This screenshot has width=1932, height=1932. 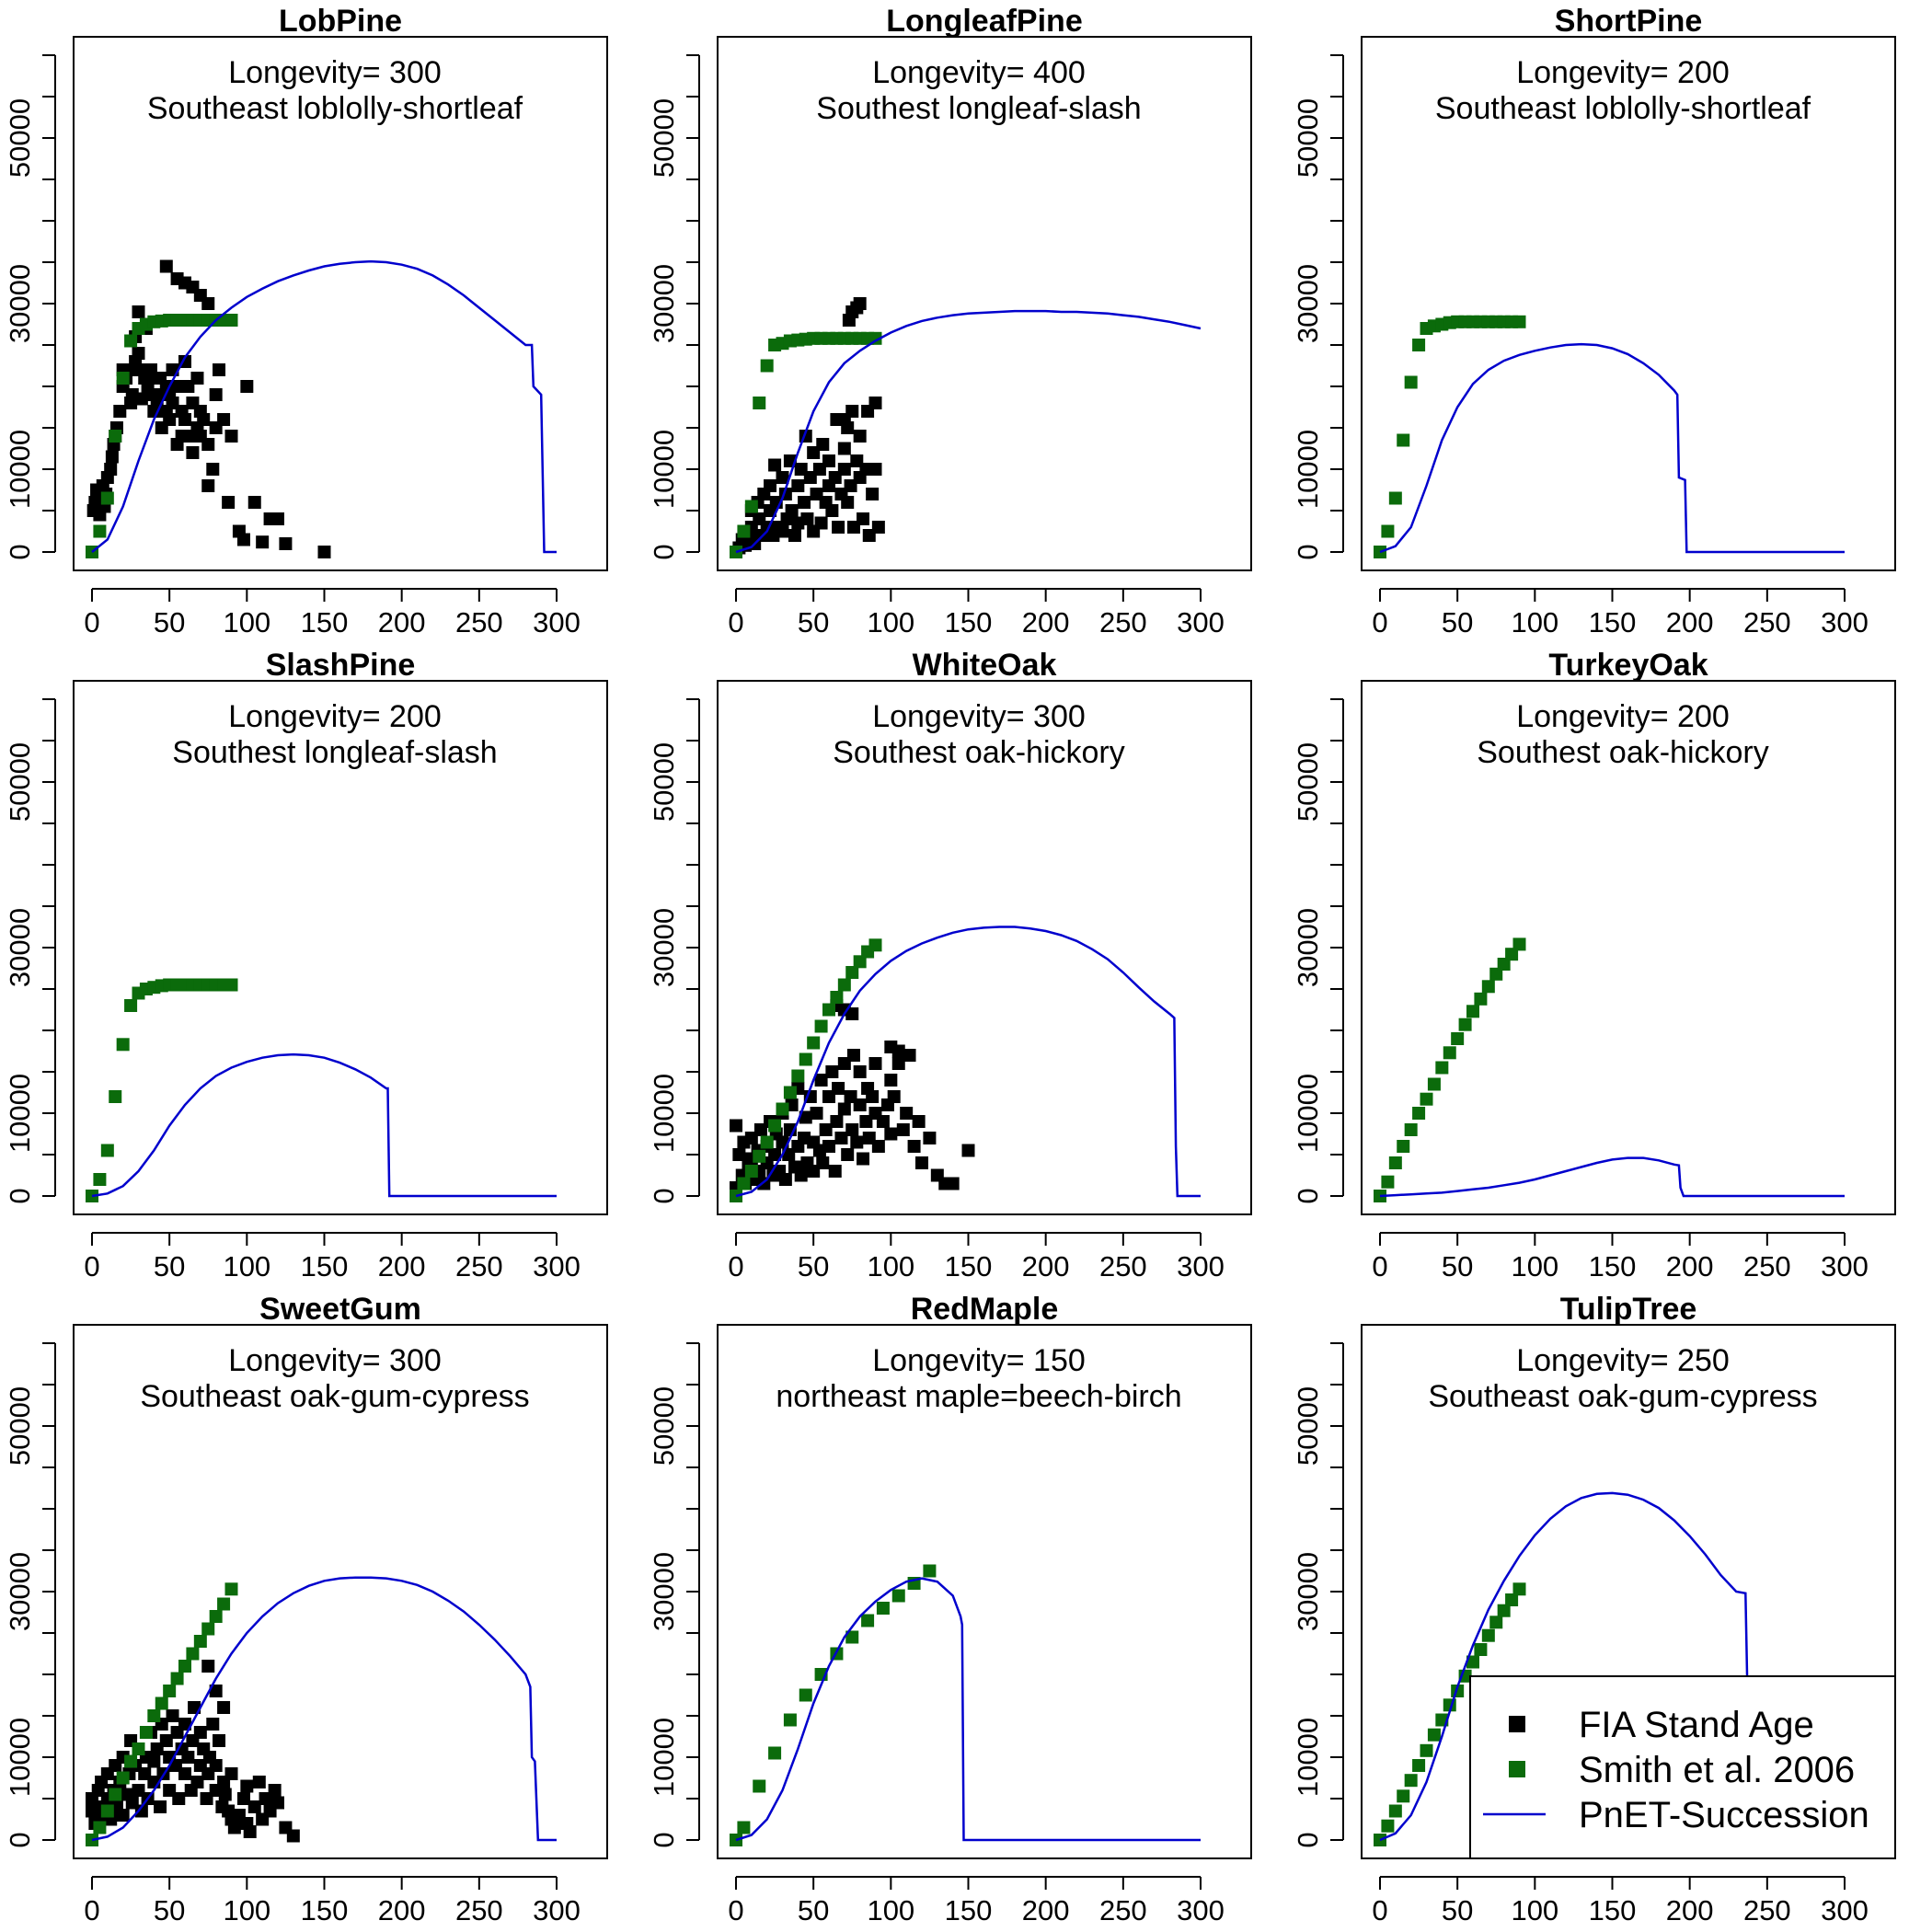 I want to click on x-tick-label: 300, so click(x=1201, y=1910).